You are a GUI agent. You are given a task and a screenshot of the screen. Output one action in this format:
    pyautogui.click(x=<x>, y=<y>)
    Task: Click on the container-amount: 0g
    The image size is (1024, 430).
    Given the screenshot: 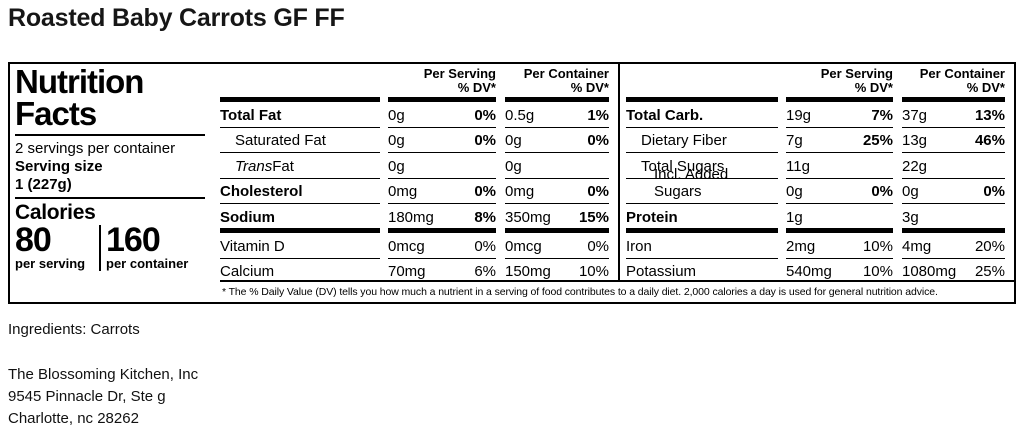 What is the action you would take?
    pyautogui.click(x=513, y=140)
    